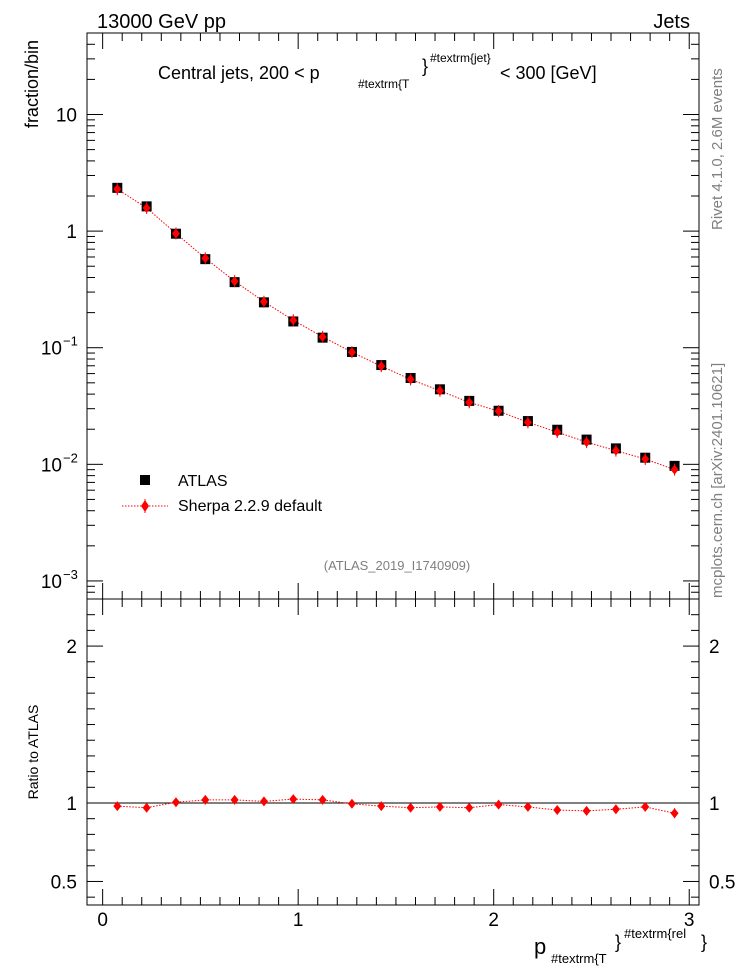 The image size is (746, 972). What do you see at coordinates (250, 506) in the screenshot?
I see `legend-sherpa-label: Sherpa 2.2.9 default` at bounding box center [250, 506].